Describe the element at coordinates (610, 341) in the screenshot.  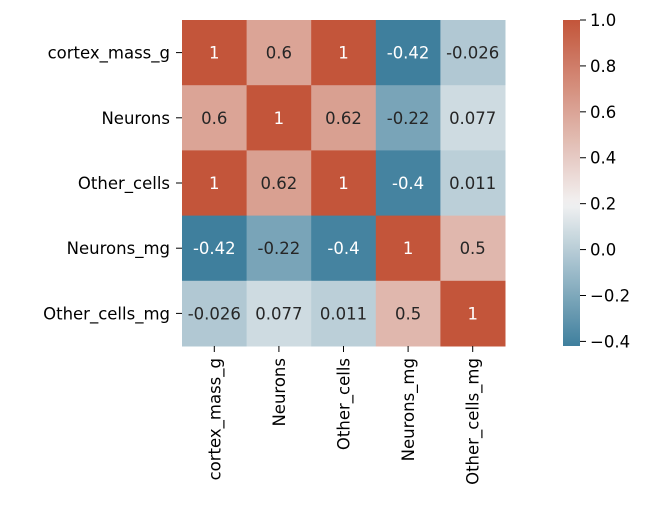
I see `colorbar-tick-label: −0.4` at that location.